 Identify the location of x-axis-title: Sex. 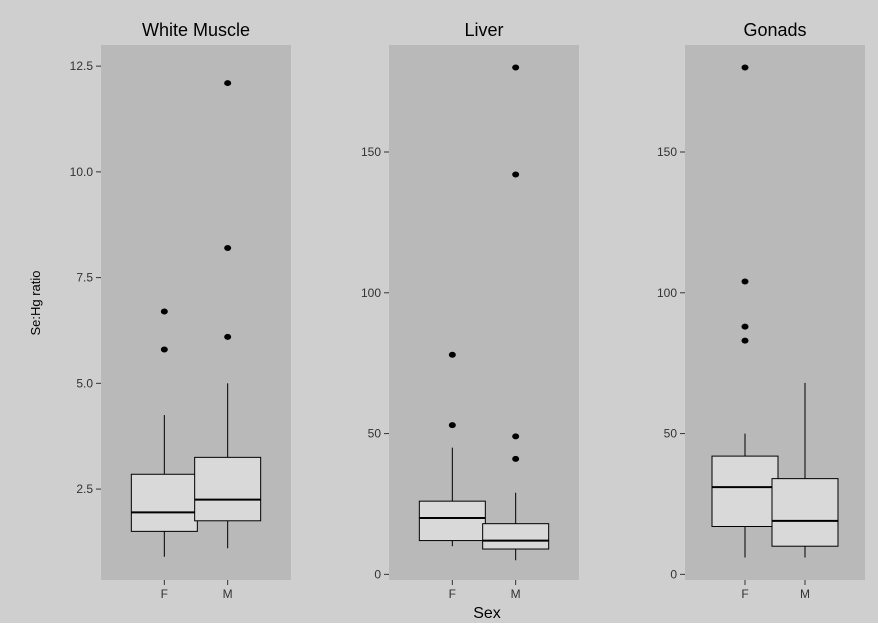
(487, 613).